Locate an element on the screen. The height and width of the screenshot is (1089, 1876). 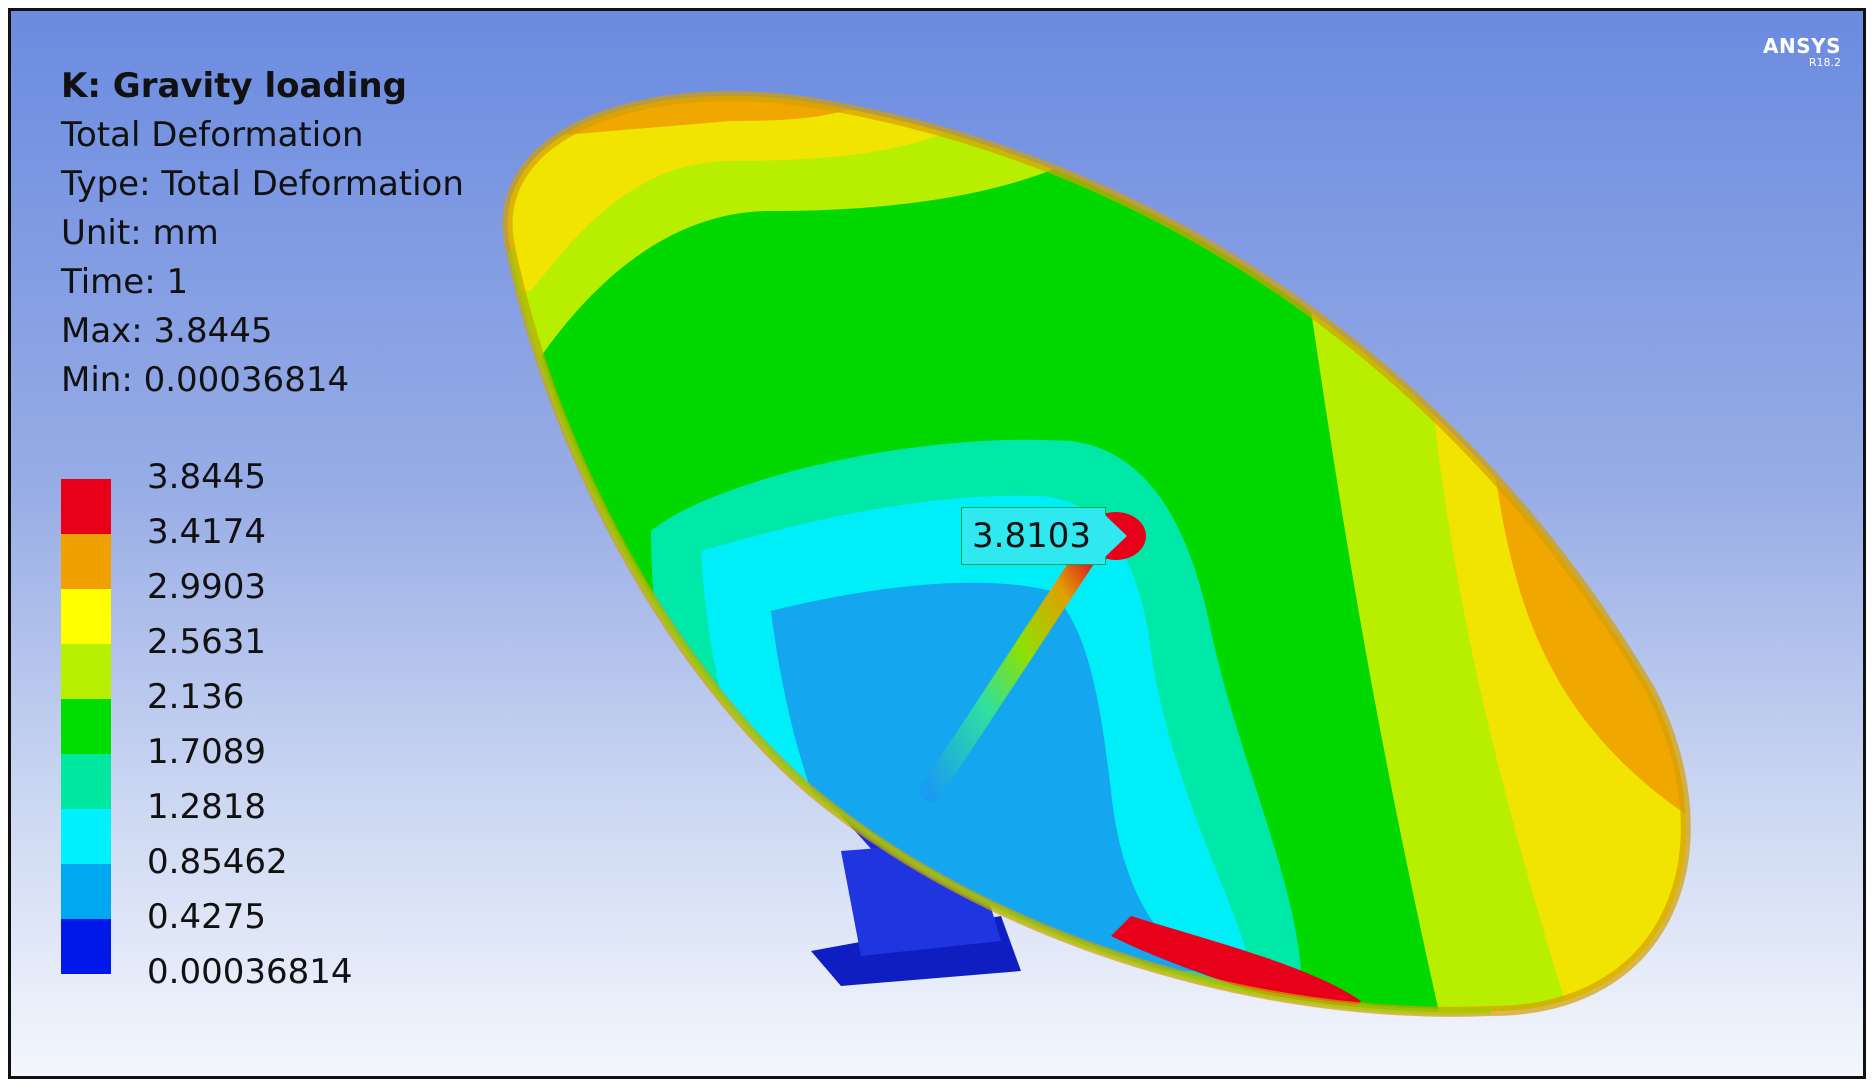
probe-value: 3.8103 is located at coordinates (1031, 536).